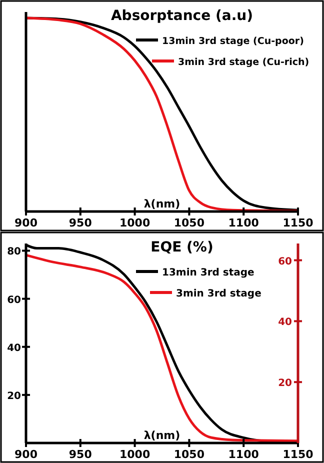  Describe the element at coordinates (182, 248) in the screenshot. I see `chart-title: EQE (%)` at that location.